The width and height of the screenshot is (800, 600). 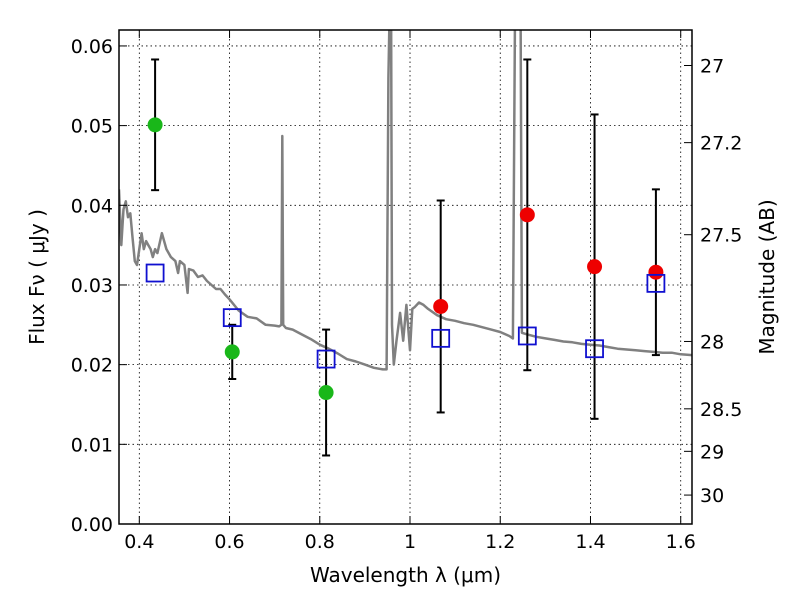 I want to click on right-tick-label: 30, so click(x=712, y=496).